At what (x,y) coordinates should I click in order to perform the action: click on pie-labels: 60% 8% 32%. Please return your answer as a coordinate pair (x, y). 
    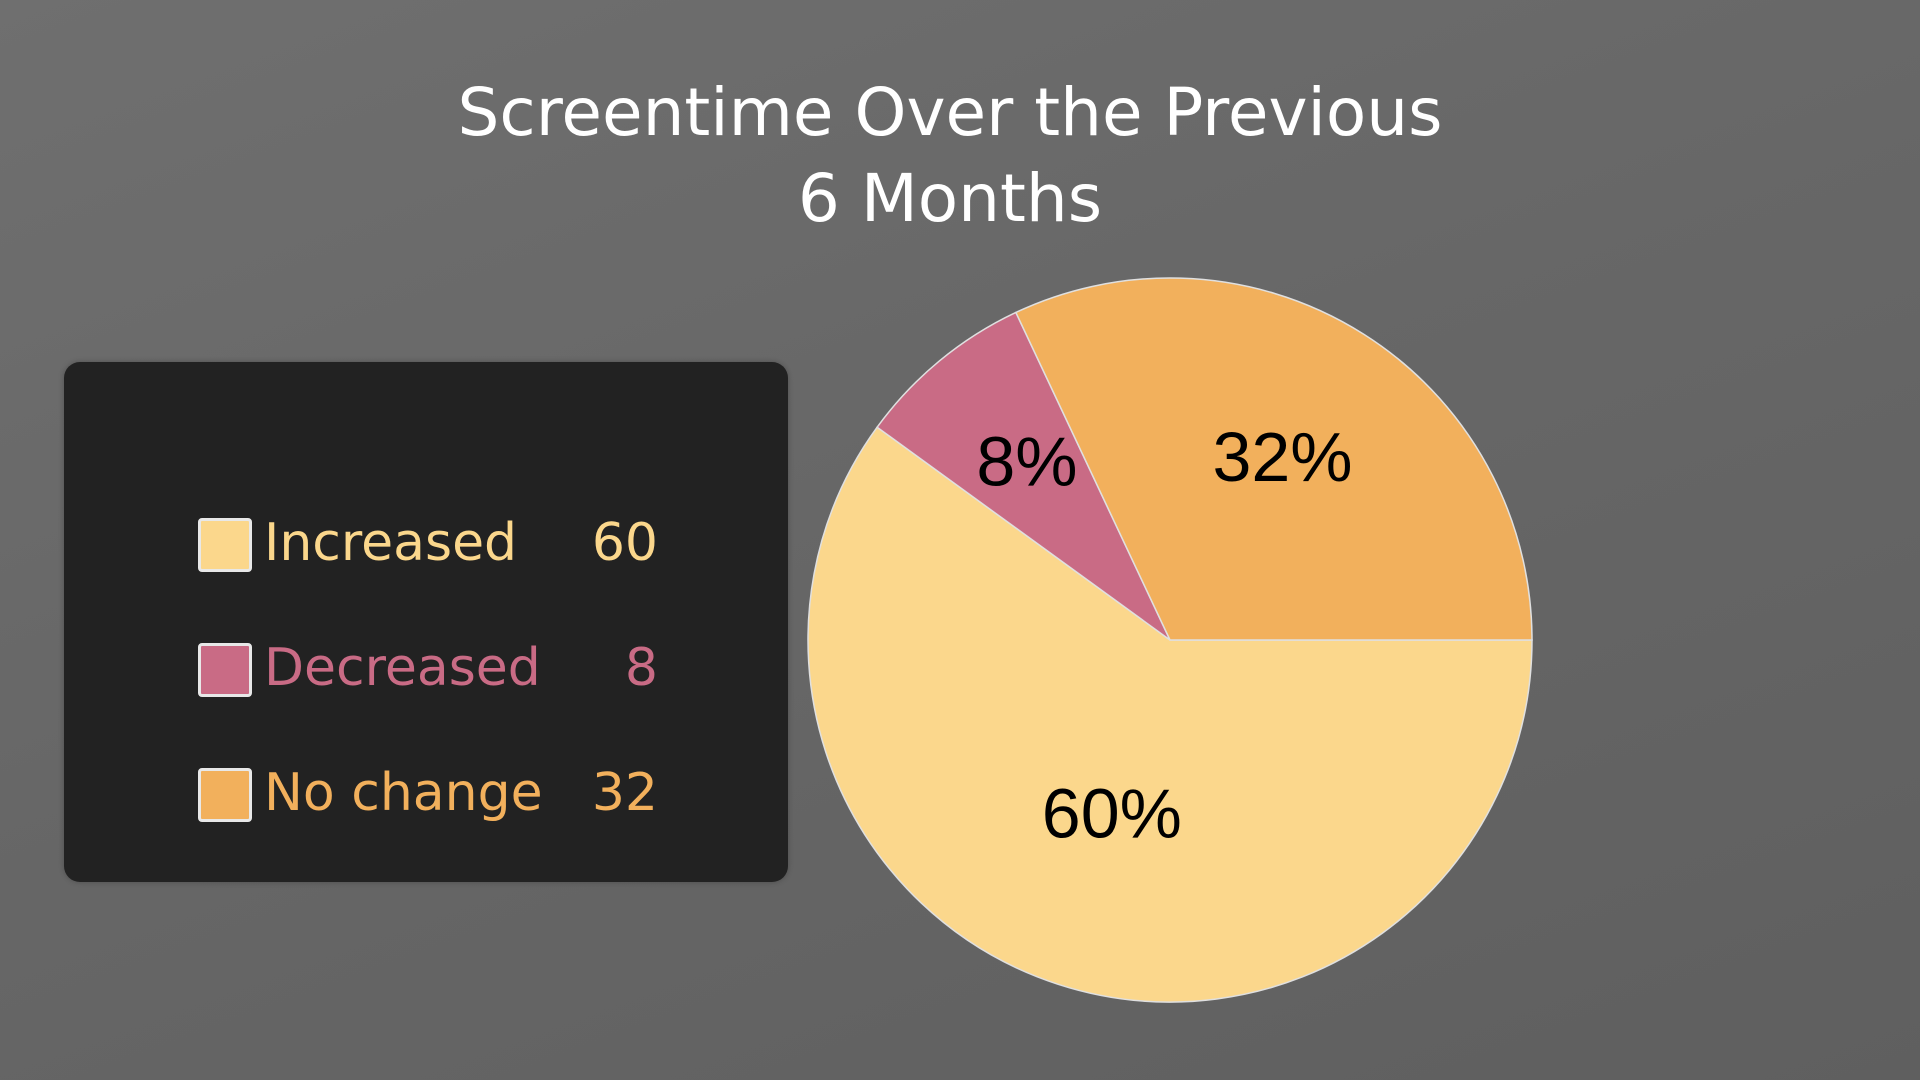
    Looking at the image, I should click on (1164, 635).